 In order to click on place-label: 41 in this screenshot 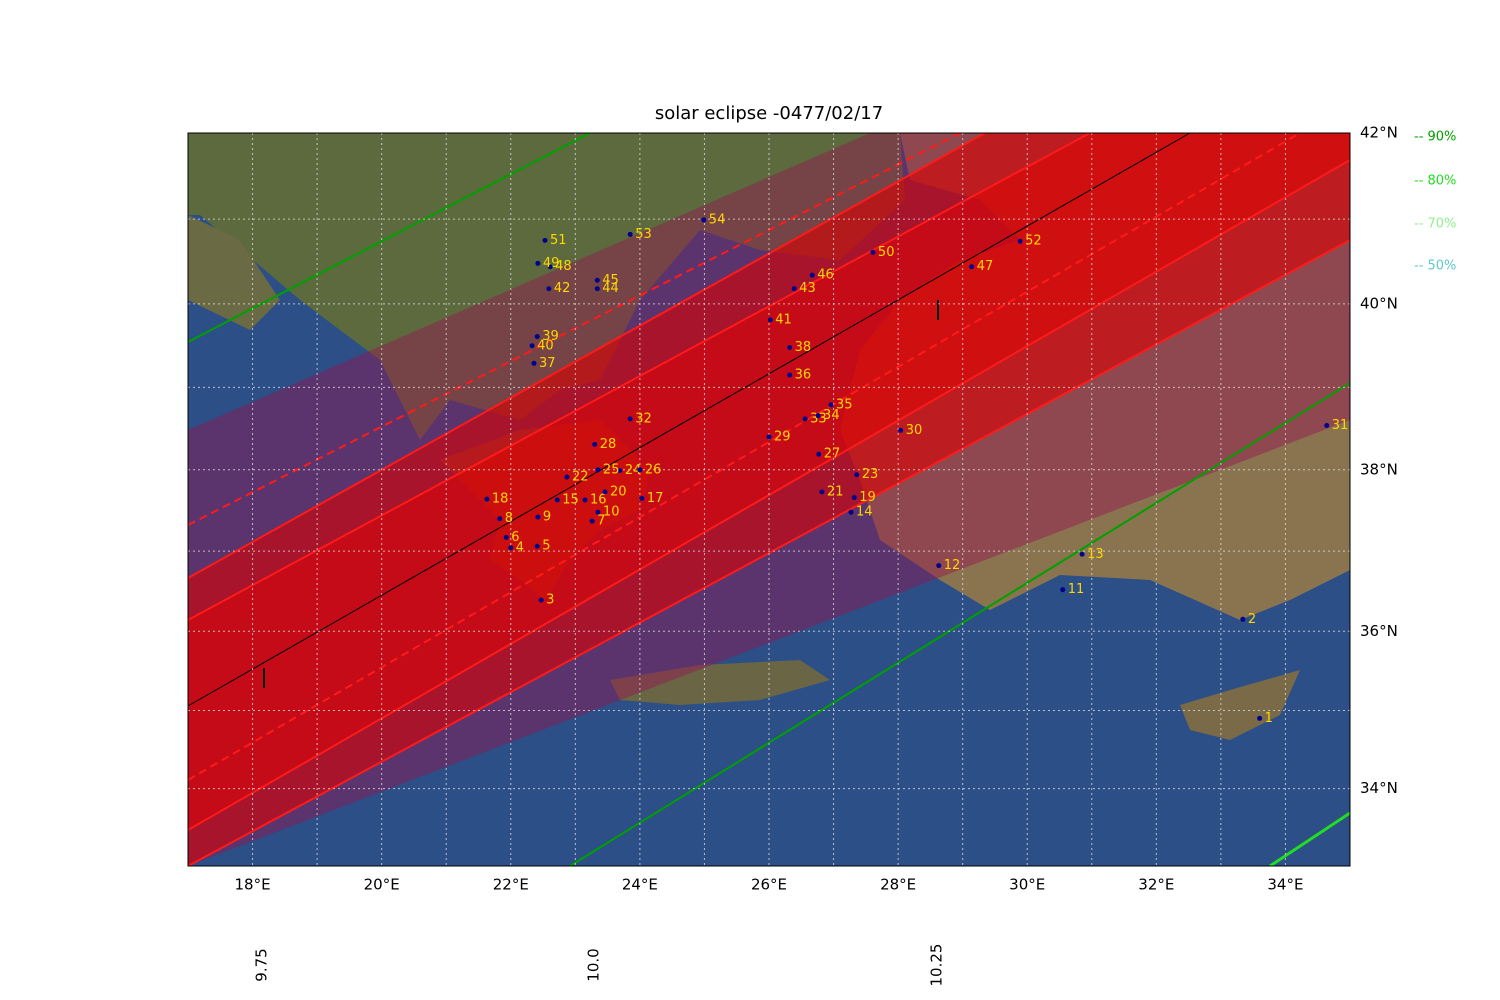, I will do `click(783, 319)`.